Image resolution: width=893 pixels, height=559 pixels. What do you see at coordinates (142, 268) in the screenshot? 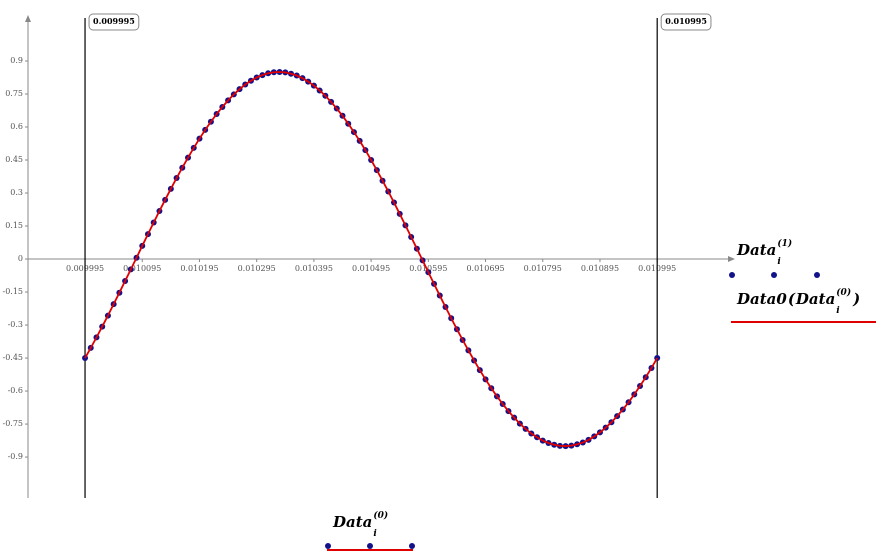
I see `x-tick-label: 0.010095` at bounding box center [142, 268].